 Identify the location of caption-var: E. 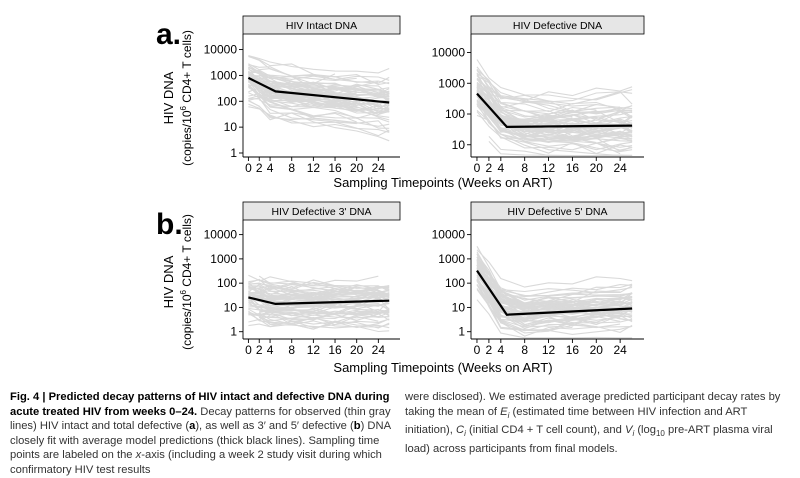
(504, 411).